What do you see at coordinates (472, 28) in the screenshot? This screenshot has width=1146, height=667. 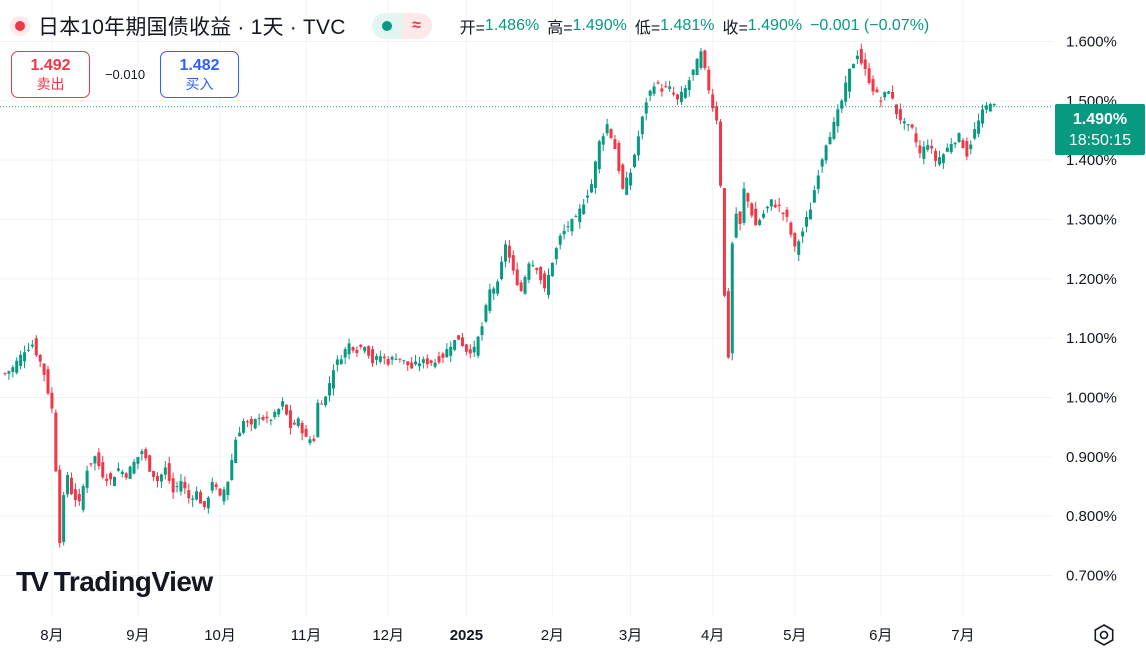 I see `open-label: 开=` at bounding box center [472, 28].